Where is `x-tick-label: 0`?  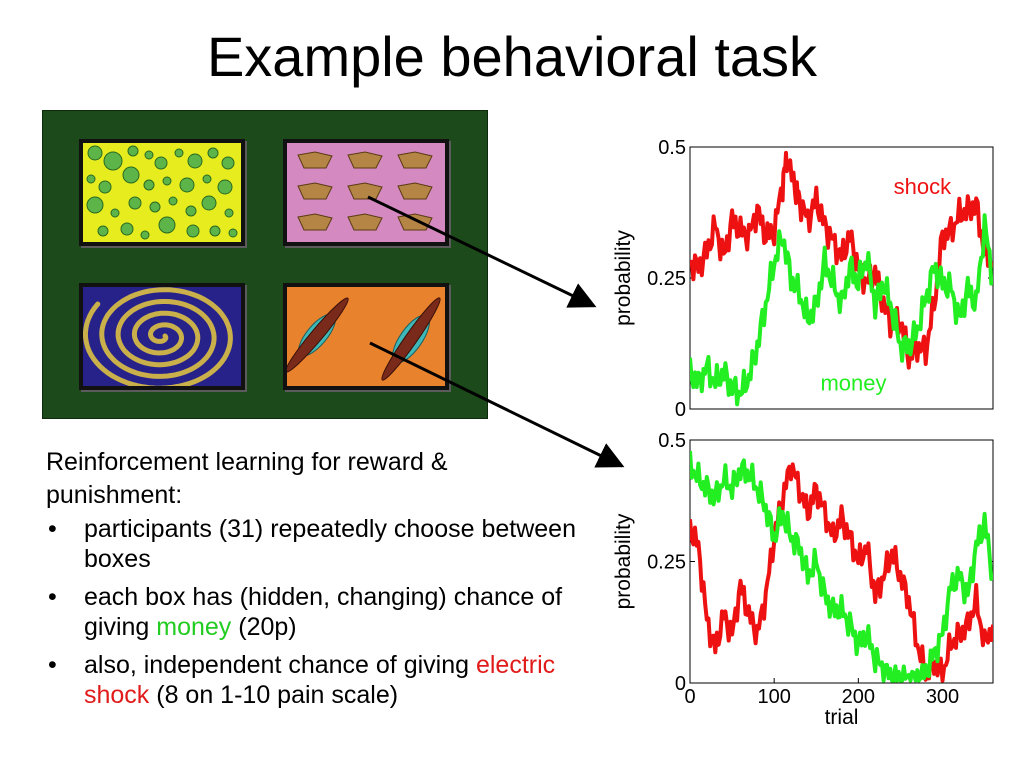
x-tick-label: 0 is located at coordinates (689, 697).